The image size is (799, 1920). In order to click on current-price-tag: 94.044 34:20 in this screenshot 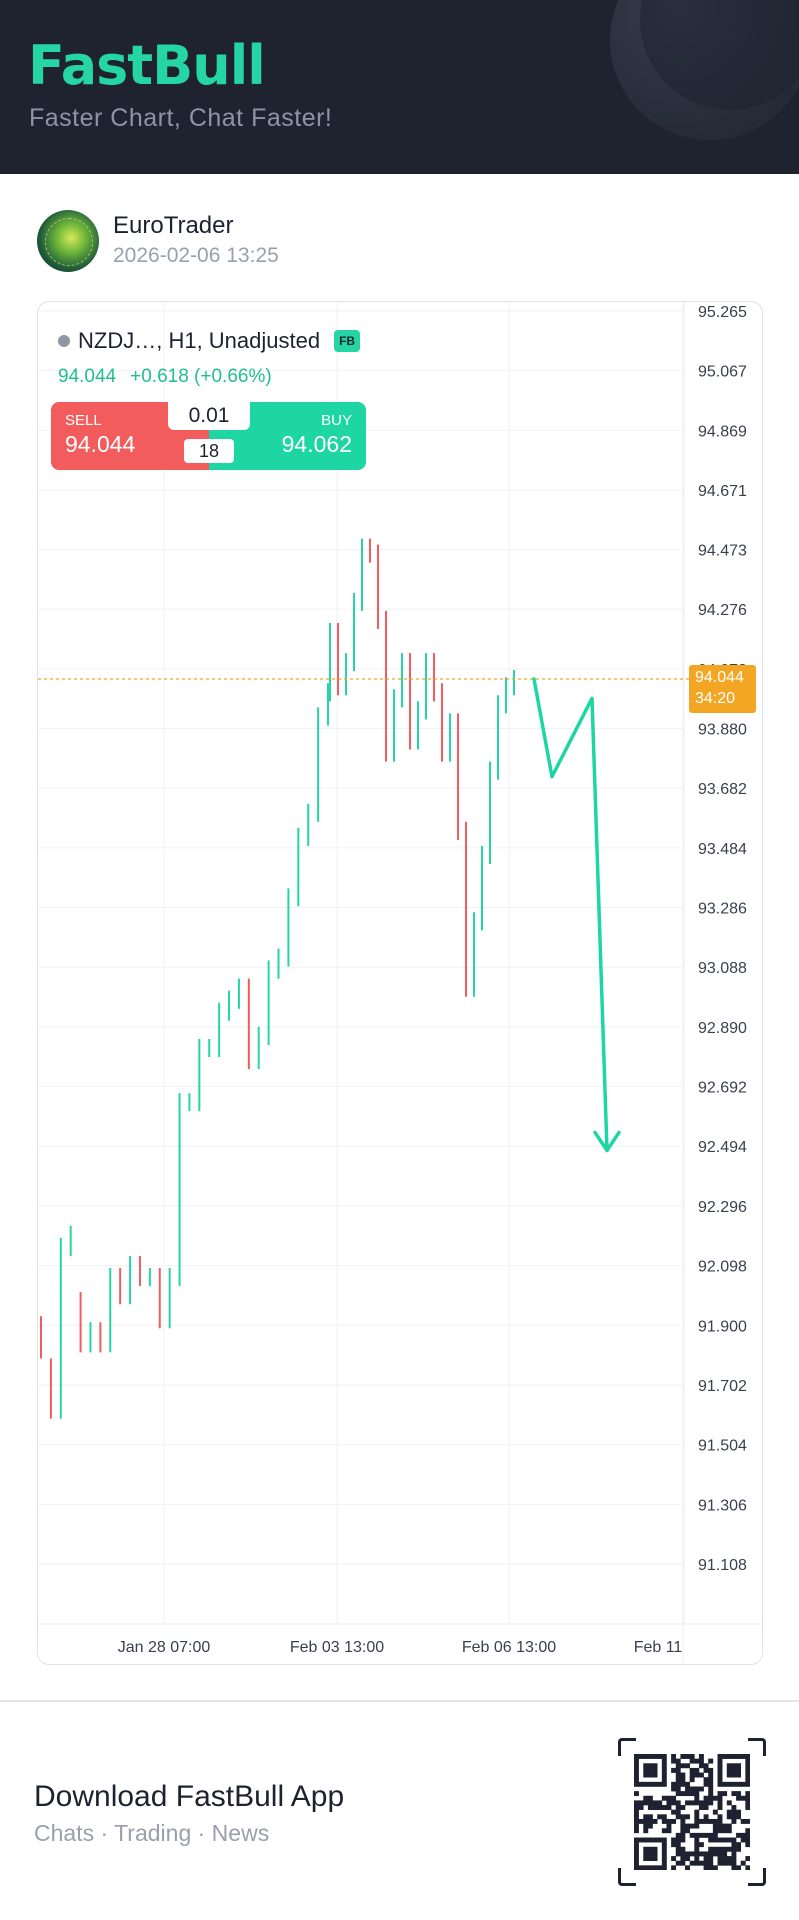, I will do `click(722, 689)`.